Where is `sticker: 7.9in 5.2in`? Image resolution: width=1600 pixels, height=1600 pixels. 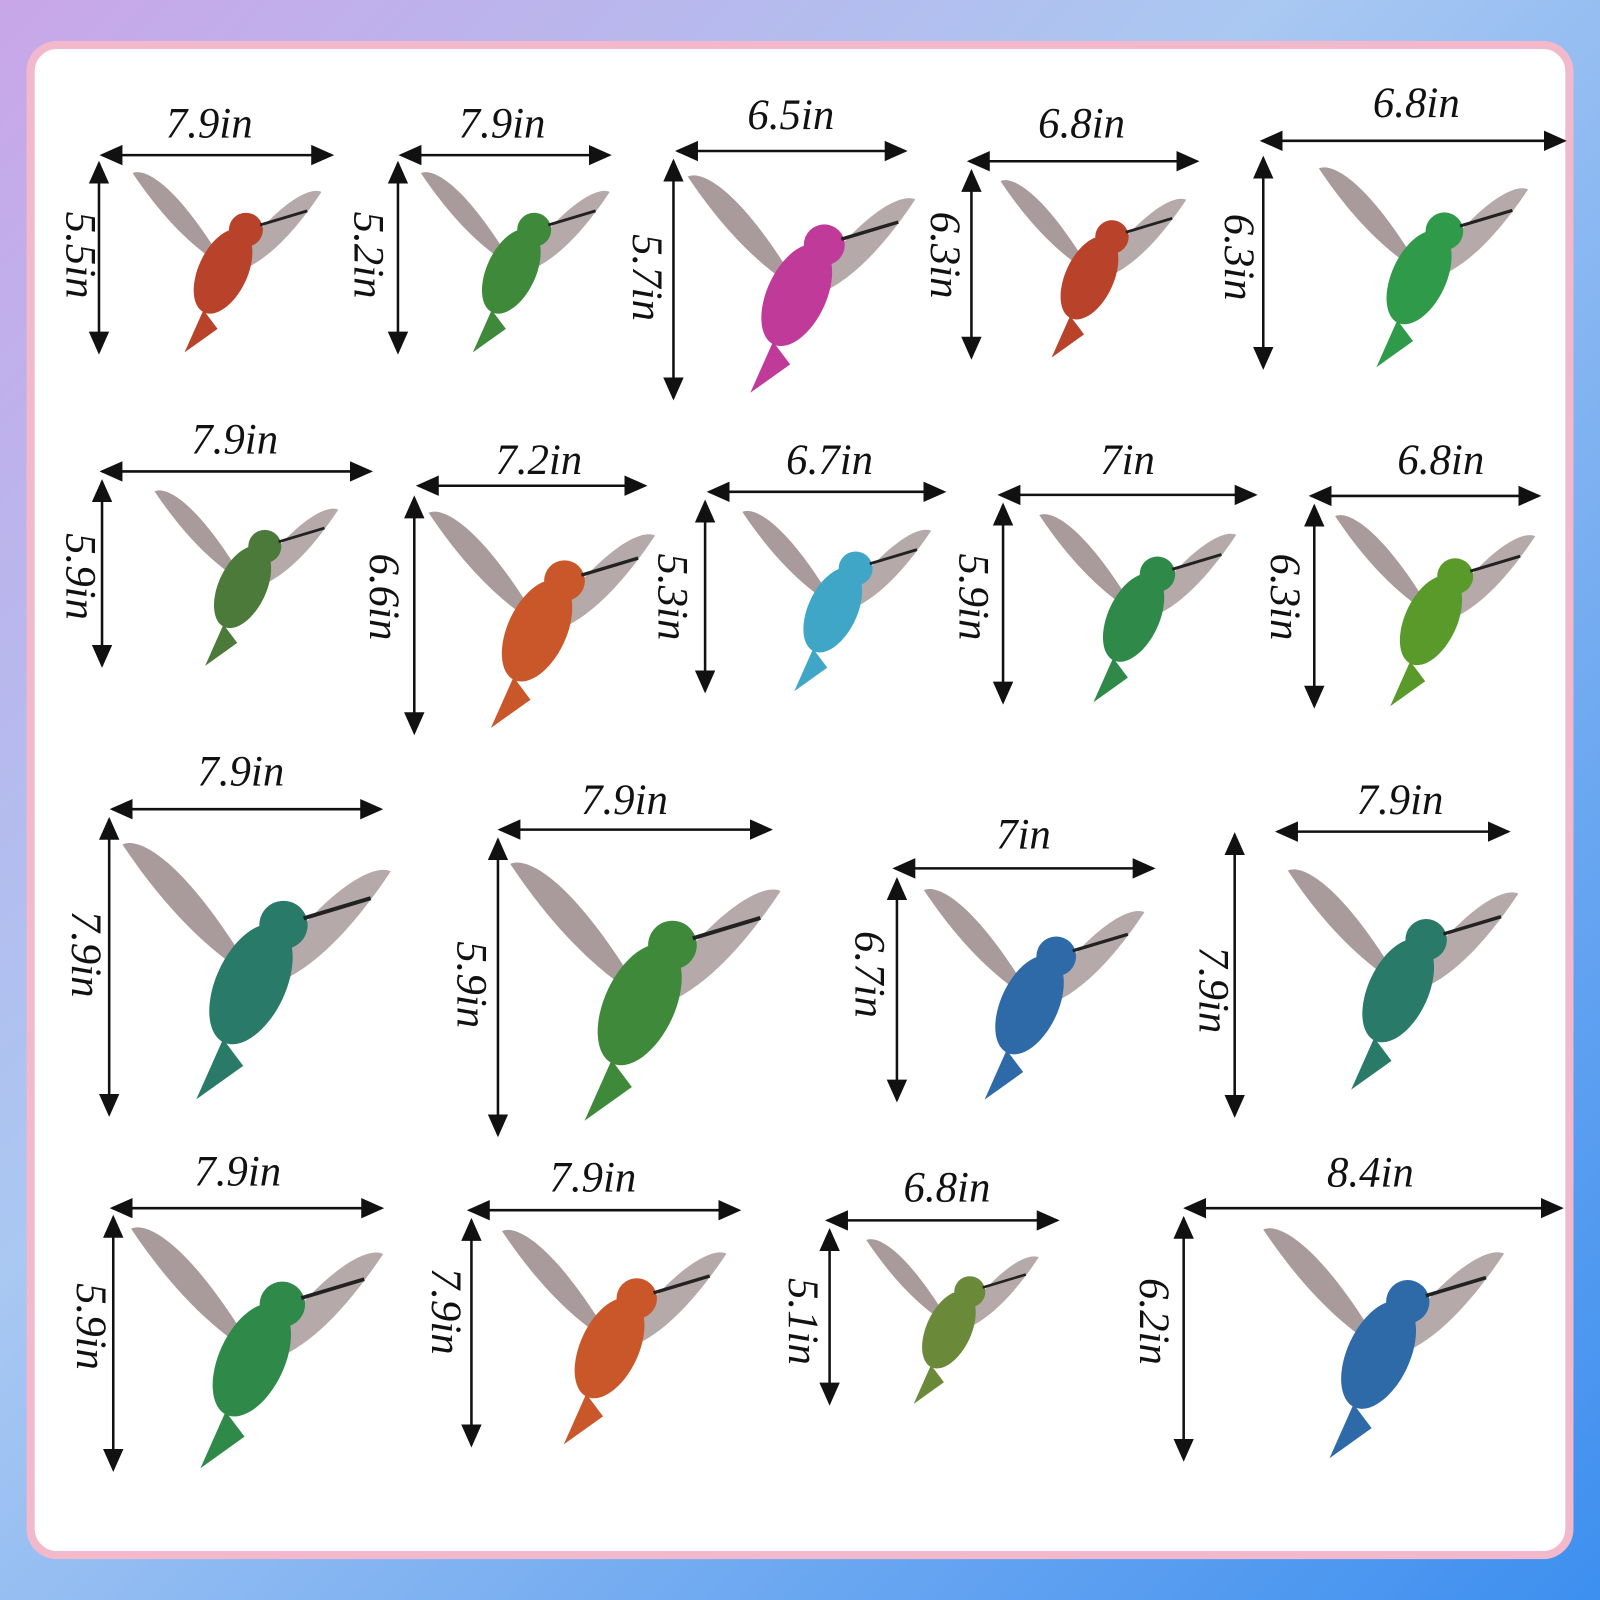
sticker: 7.9in 5.2in is located at coordinates (478, 227).